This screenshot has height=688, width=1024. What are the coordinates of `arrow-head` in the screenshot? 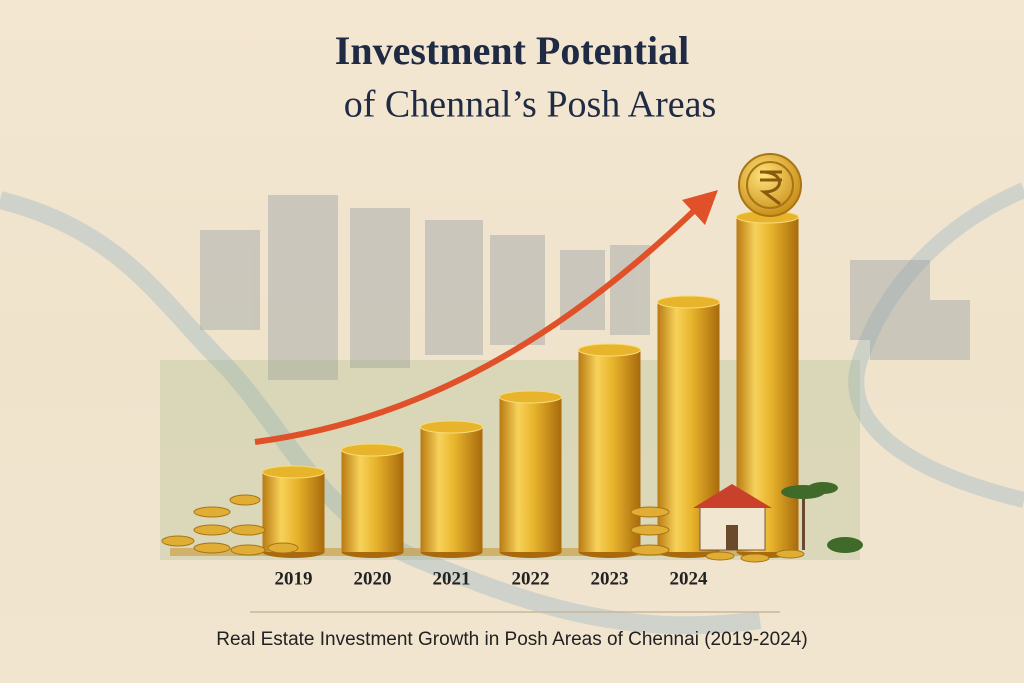 It's located at (700, 207).